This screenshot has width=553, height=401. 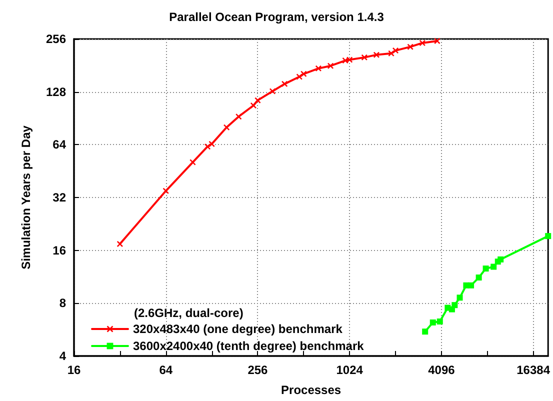 I want to click on y-tick-label: 16, so click(x=59, y=250).